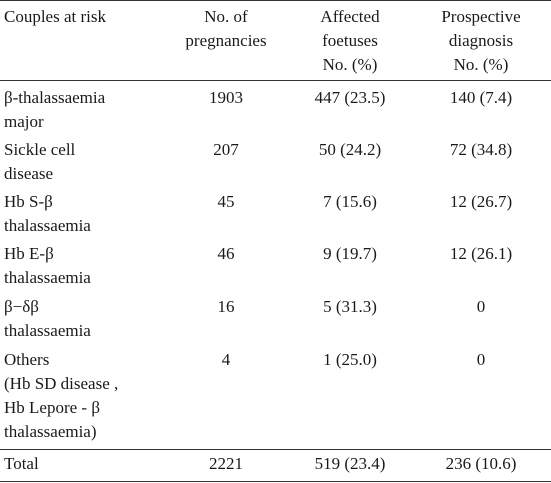 The height and width of the screenshot is (483, 551). Describe the element at coordinates (350, 359) in the screenshot. I see `table-row-affected: 1 (25.0)` at that location.